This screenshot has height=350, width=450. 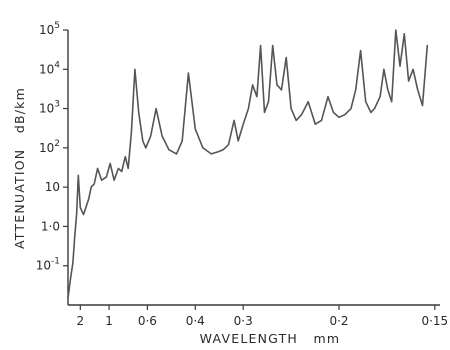 I want to click on x-tick-label: 2, so click(x=80, y=321).